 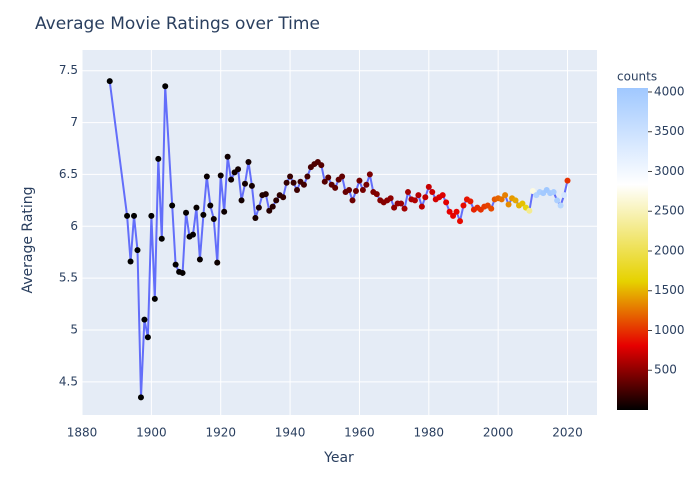 What do you see at coordinates (151, 433) in the screenshot?
I see `x-tick-label: 1900` at bounding box center [151, 433].